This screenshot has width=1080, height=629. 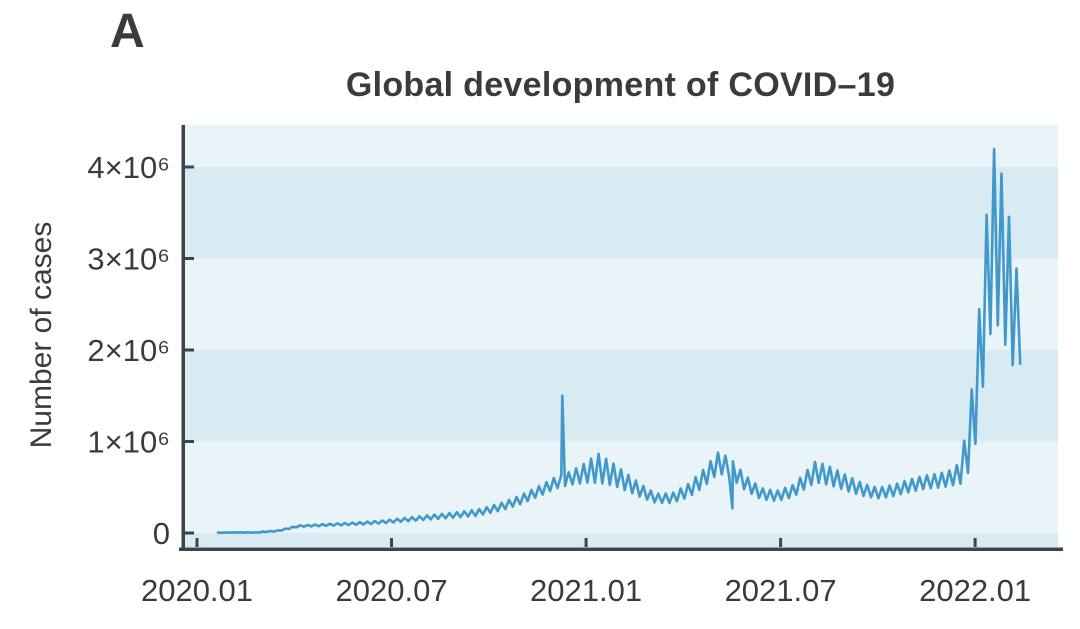 What do you see at coordinates (781, 590) in the screenshot?
I see `x-tick-label: 2021.07` at bounding box center [781, 590].